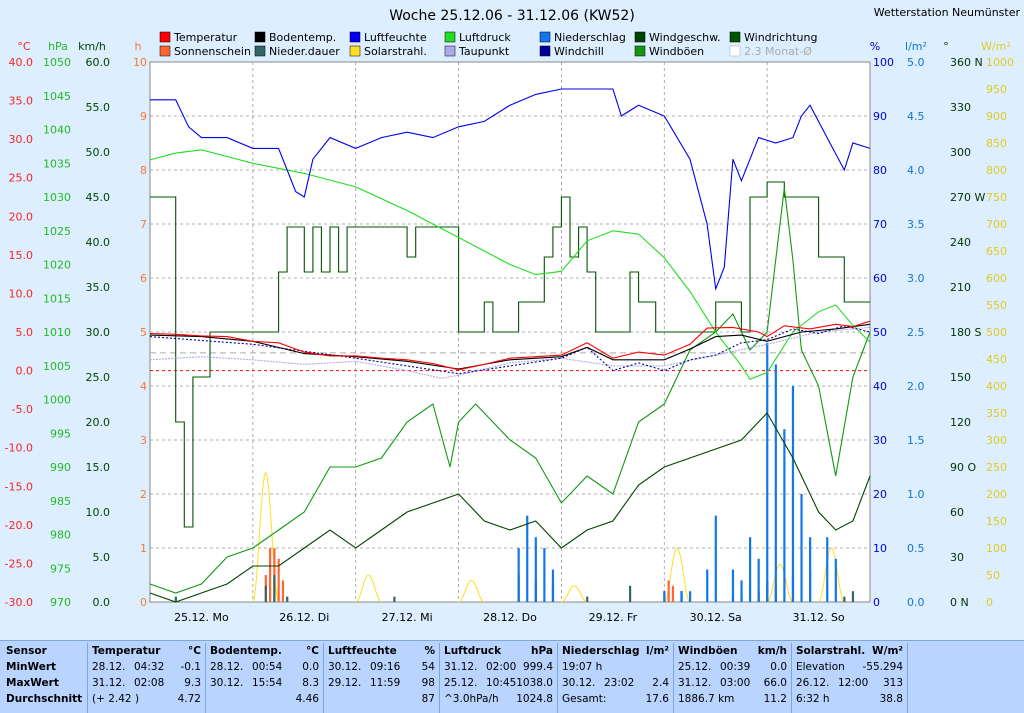  I want to click on stats-cell: 15:54, so click(267, 683).